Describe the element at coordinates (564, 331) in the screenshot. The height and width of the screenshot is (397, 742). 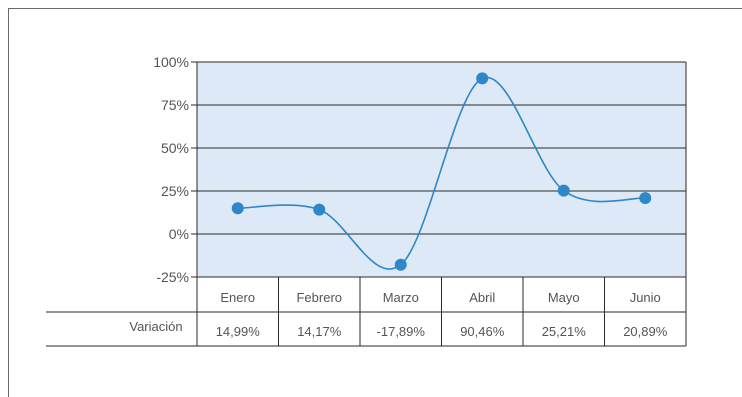
I see `table-value: 25,21%` at that location.